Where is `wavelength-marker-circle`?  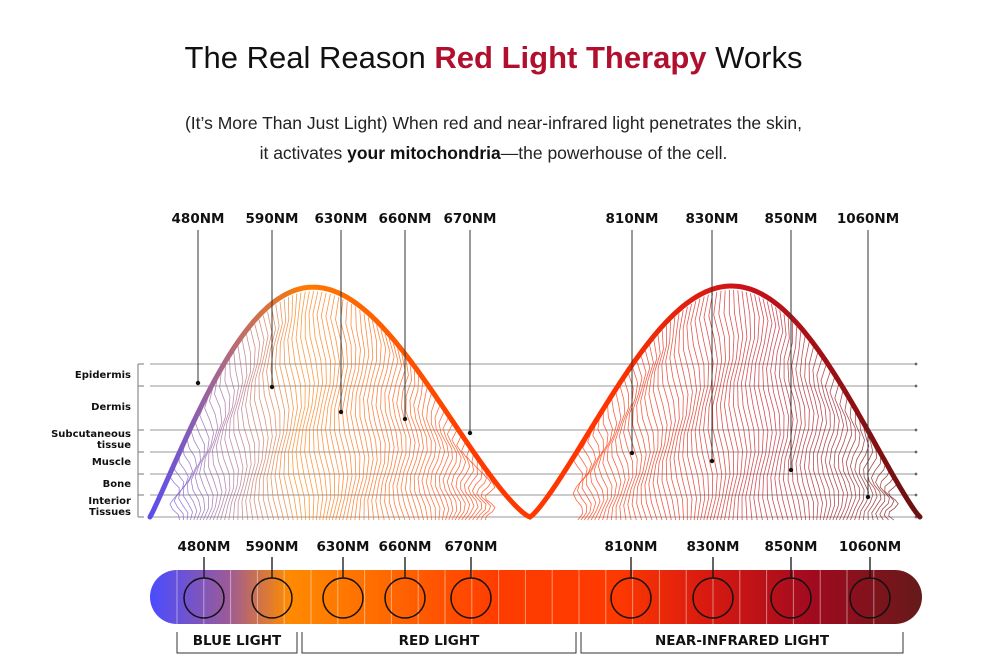
wavelength-marker-circle is located at coordinates (204, 598).